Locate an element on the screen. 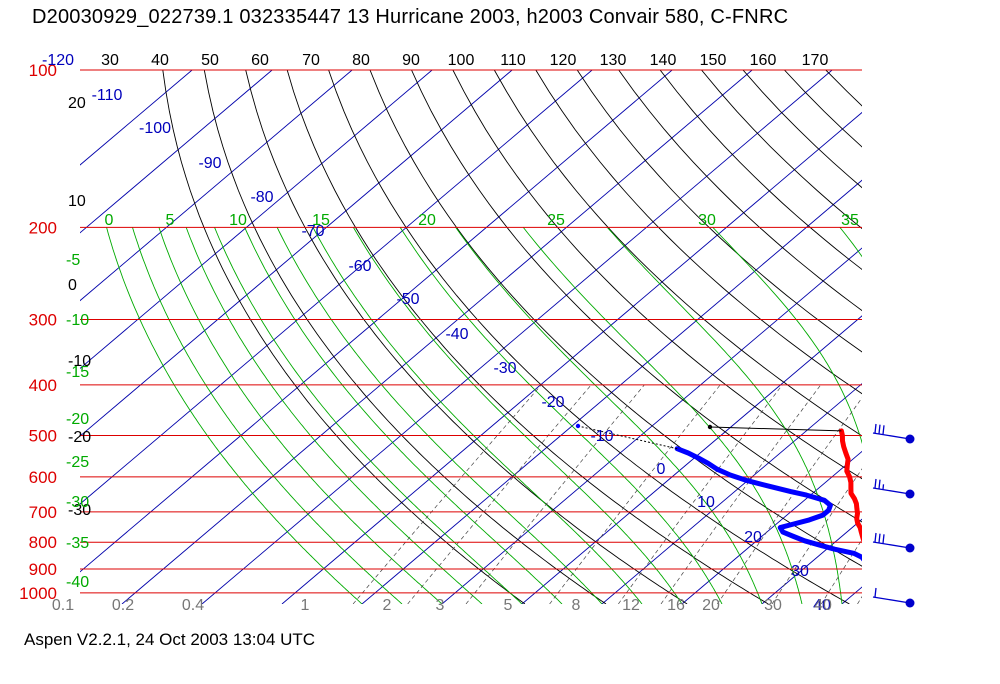  mixing-ratio-label: 3 is located at coordinates (440, 605).